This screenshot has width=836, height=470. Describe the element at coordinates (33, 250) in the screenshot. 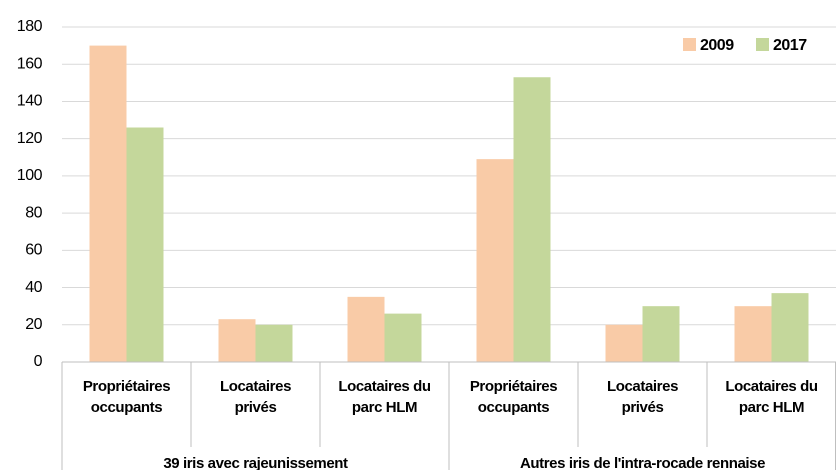

I see `y-tick-label: 60` at that location.